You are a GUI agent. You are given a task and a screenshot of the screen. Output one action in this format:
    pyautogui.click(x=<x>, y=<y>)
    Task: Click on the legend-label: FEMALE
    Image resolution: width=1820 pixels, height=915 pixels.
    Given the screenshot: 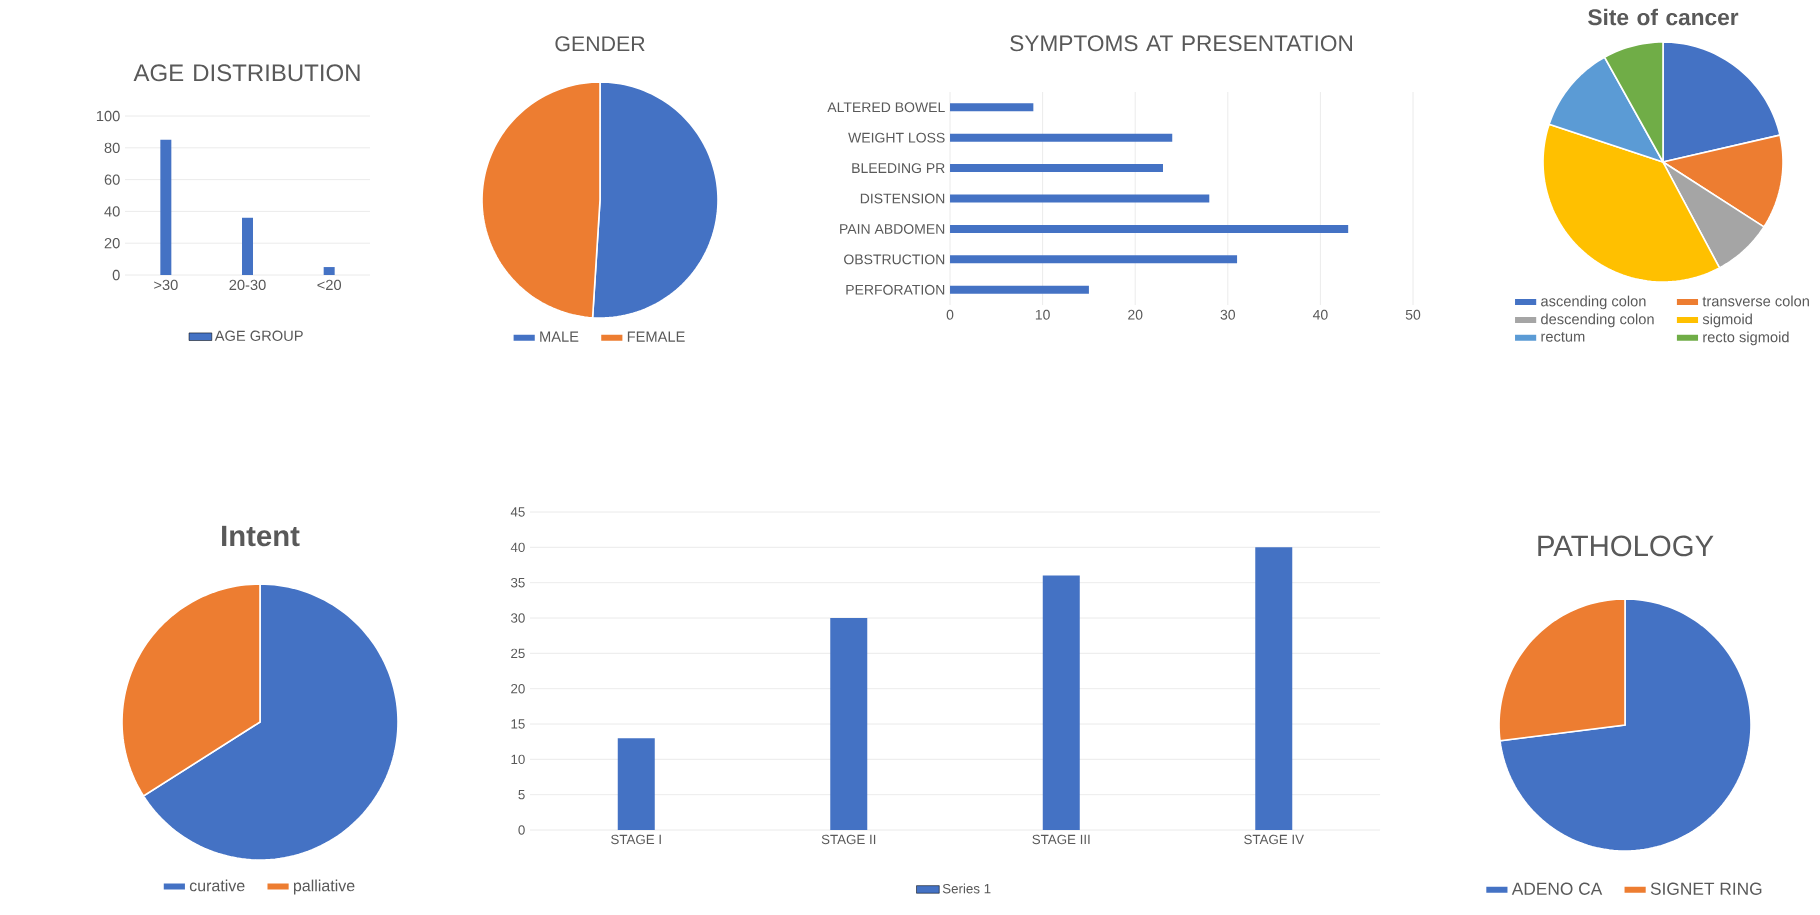 What is the action you would take?
    pyautogui.click(x=656, y=336)
    